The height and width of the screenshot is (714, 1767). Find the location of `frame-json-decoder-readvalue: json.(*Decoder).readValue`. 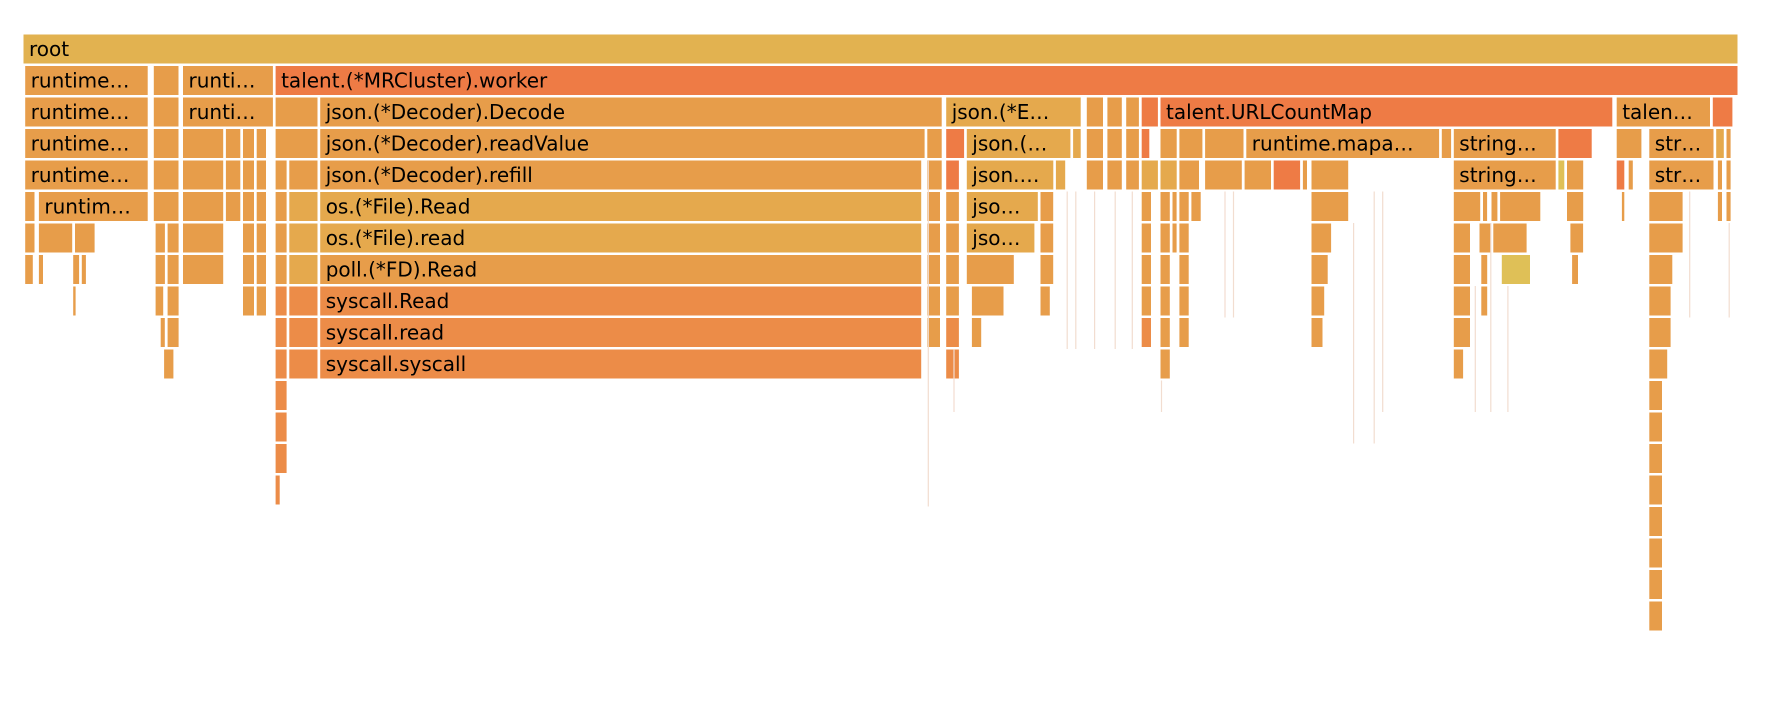

frame-json-decoder-readvalue: json.(*Decoder).readValue is located at coordinates (622, 143).